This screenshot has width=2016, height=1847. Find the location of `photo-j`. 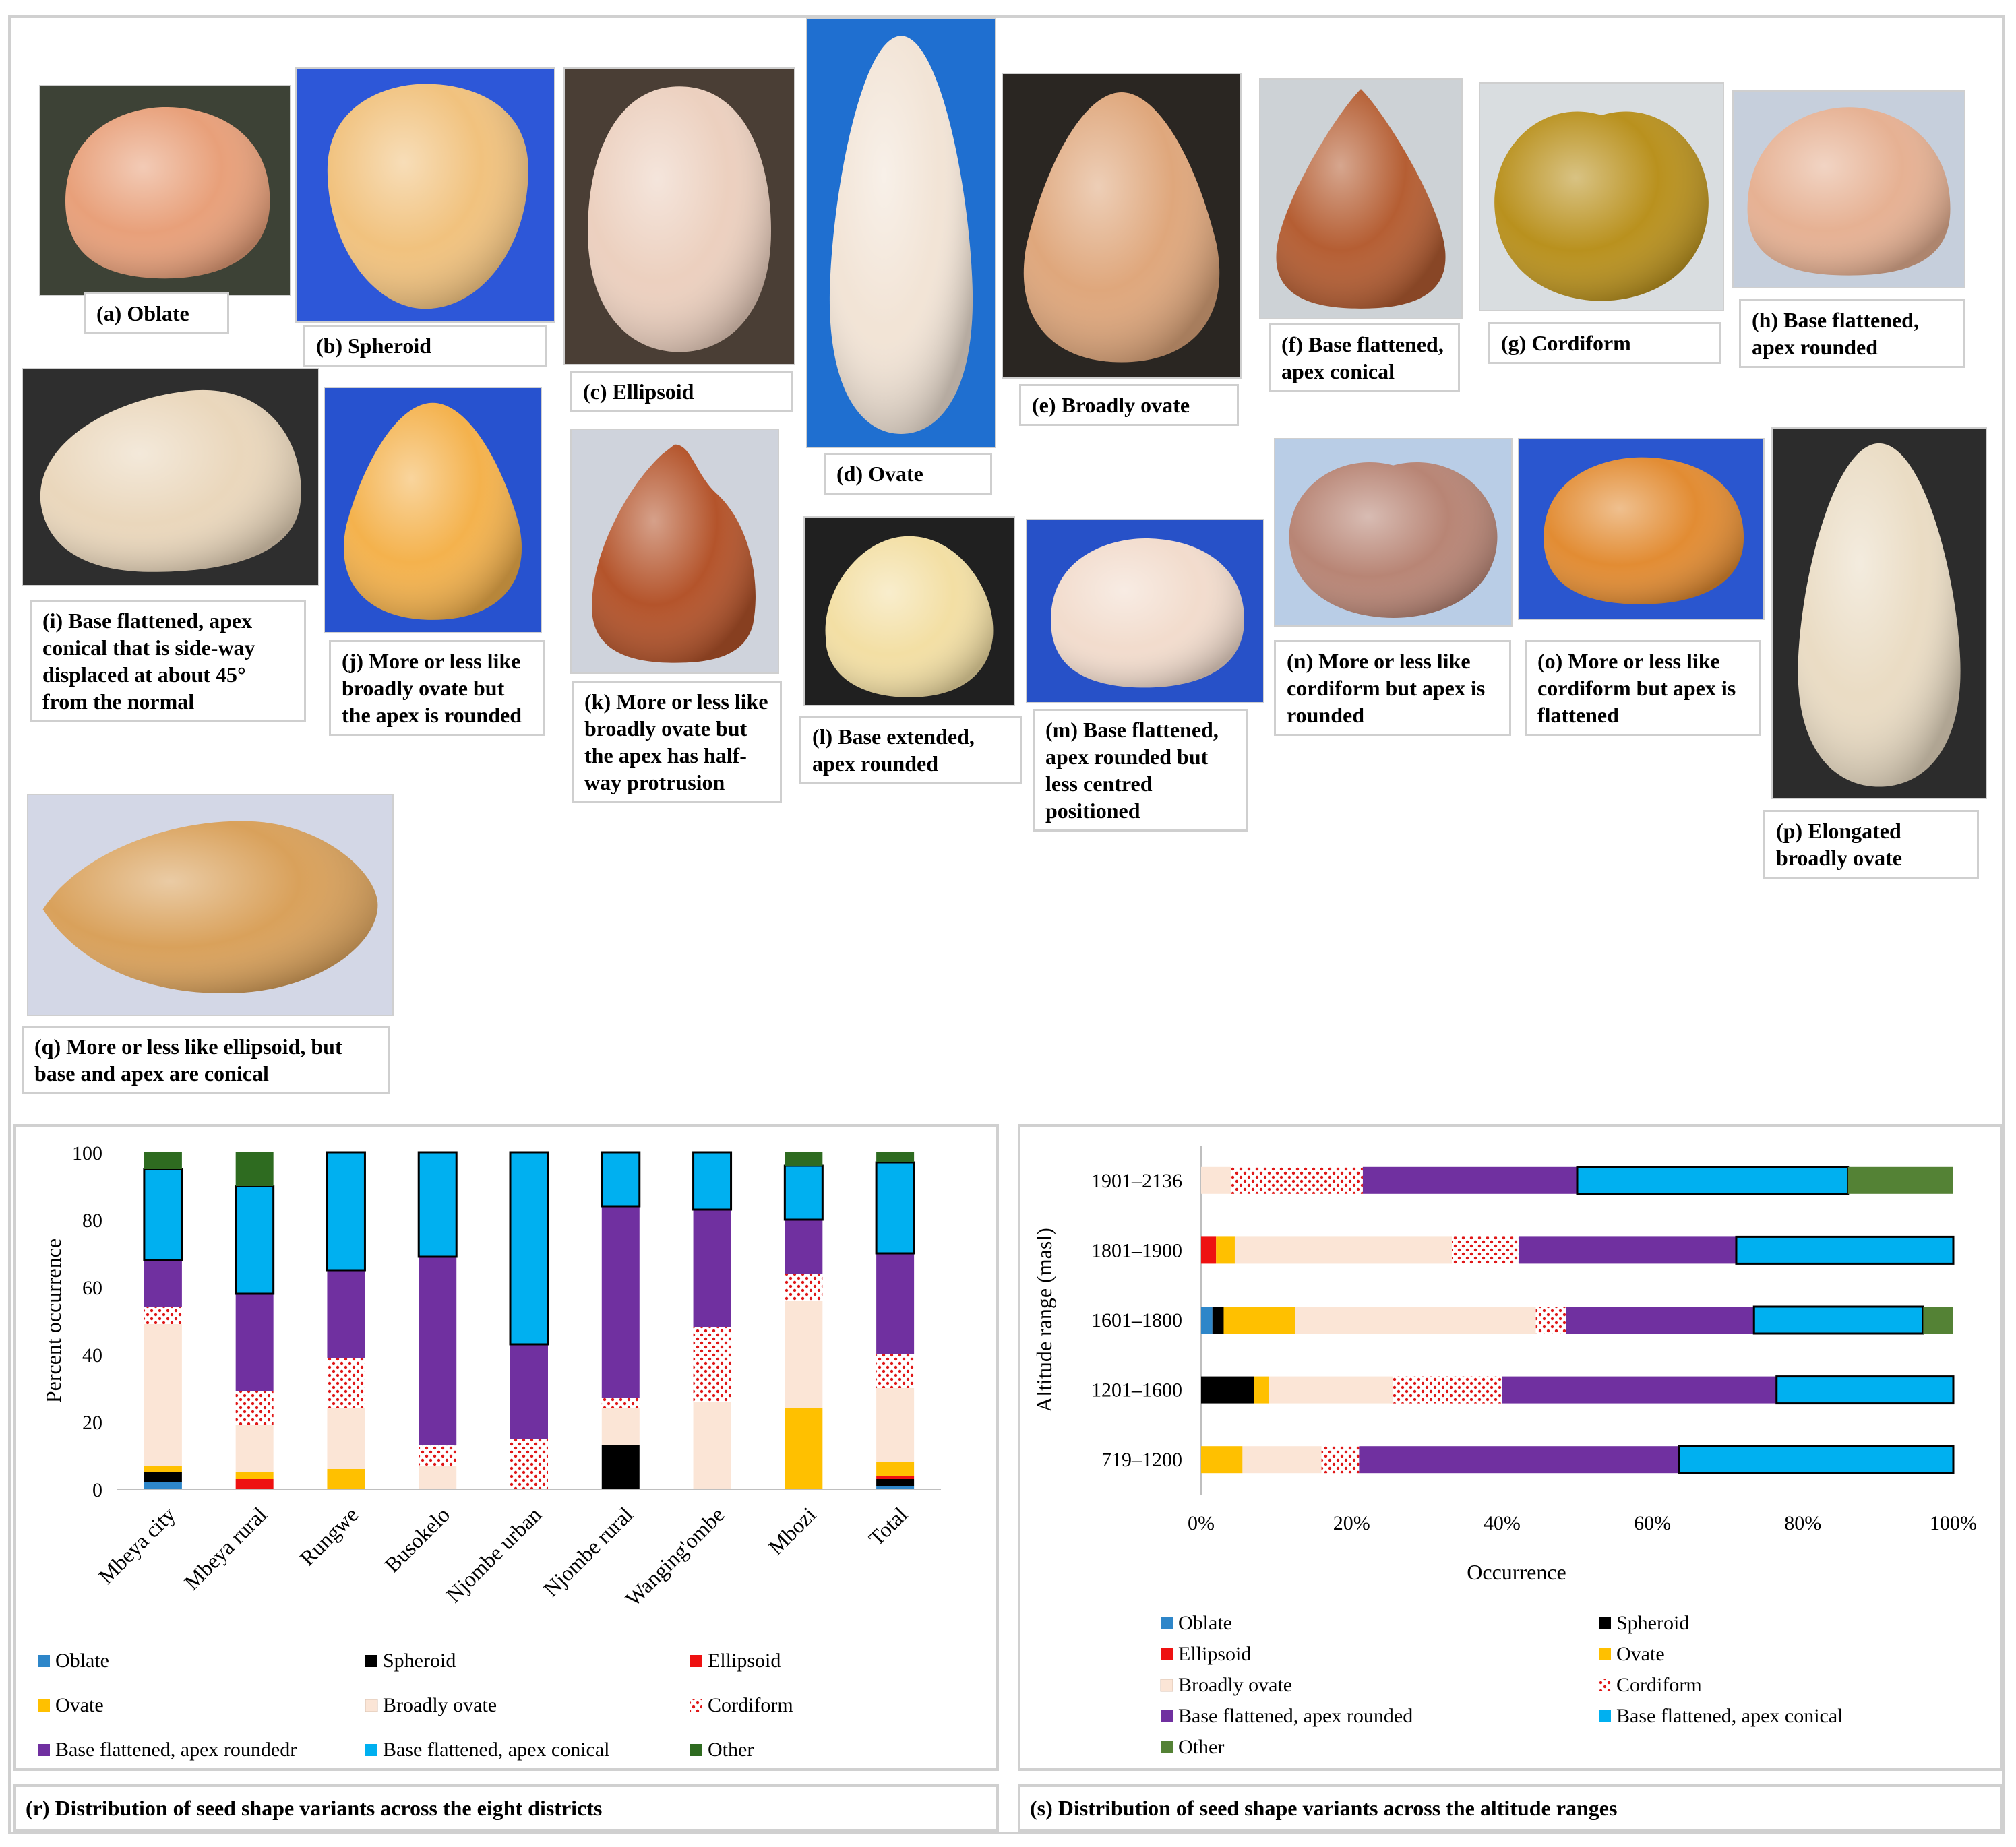

photo-j is located at coordinates (433, 510).